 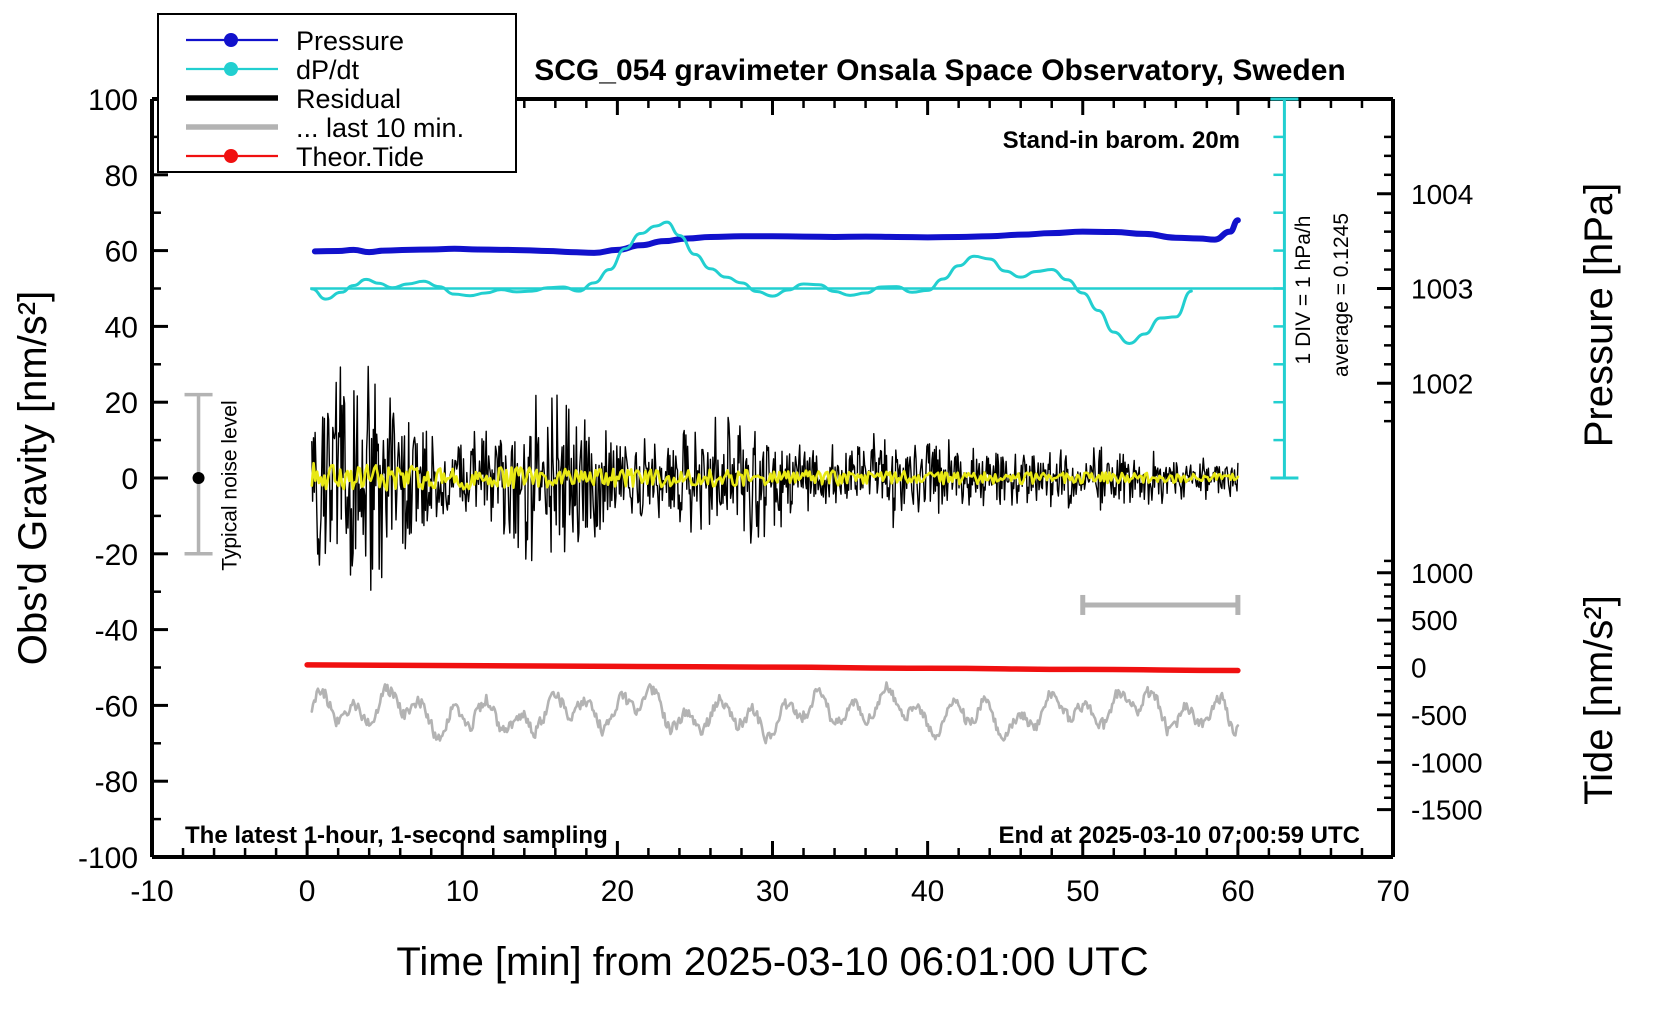 What do you see at coordinates (295, 41) in the screenshot?
I see `legend-item-pressure: Pressure` at bounding box center [295, 41].